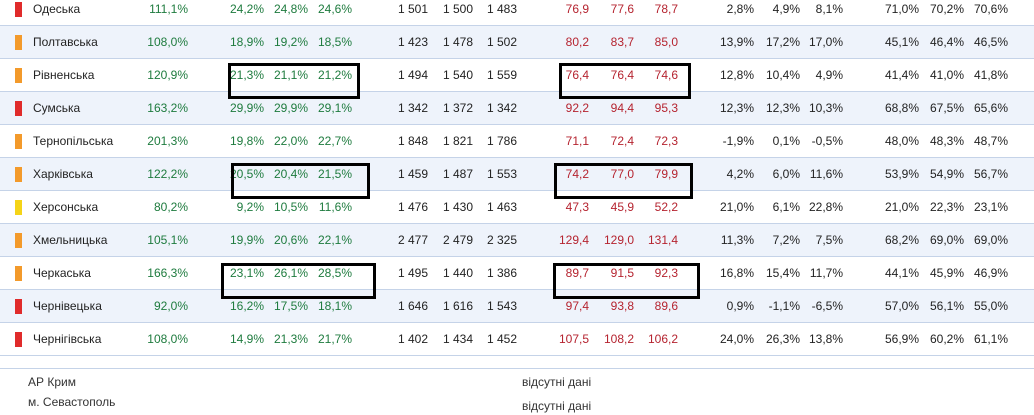 This screenshot has height=415, width=1034. What do you see at coordinates (666, 306) in the screenshot?
I see `cell-r3: 89,6` at bounding box center [666, 306].